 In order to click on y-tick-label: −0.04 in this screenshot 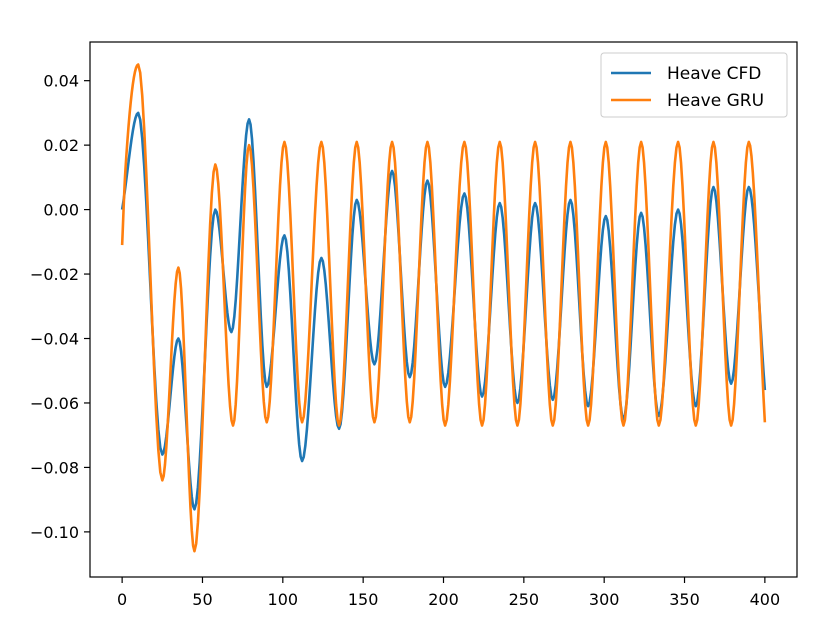, I will do `click(54, 339)`.